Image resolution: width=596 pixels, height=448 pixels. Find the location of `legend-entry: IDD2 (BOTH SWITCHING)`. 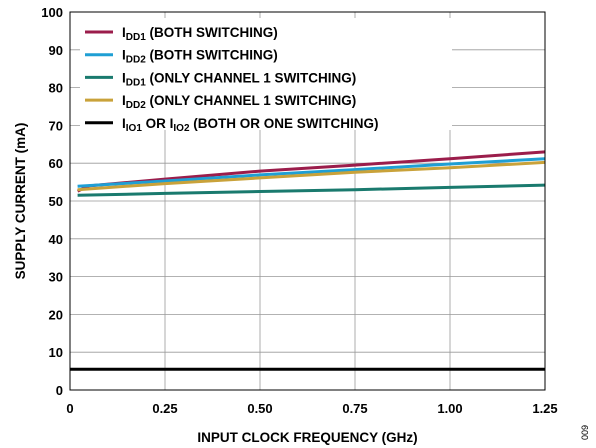

legend-entry: IDD2 (BOTH SWITCHING) is located at coordinates (200, 57).